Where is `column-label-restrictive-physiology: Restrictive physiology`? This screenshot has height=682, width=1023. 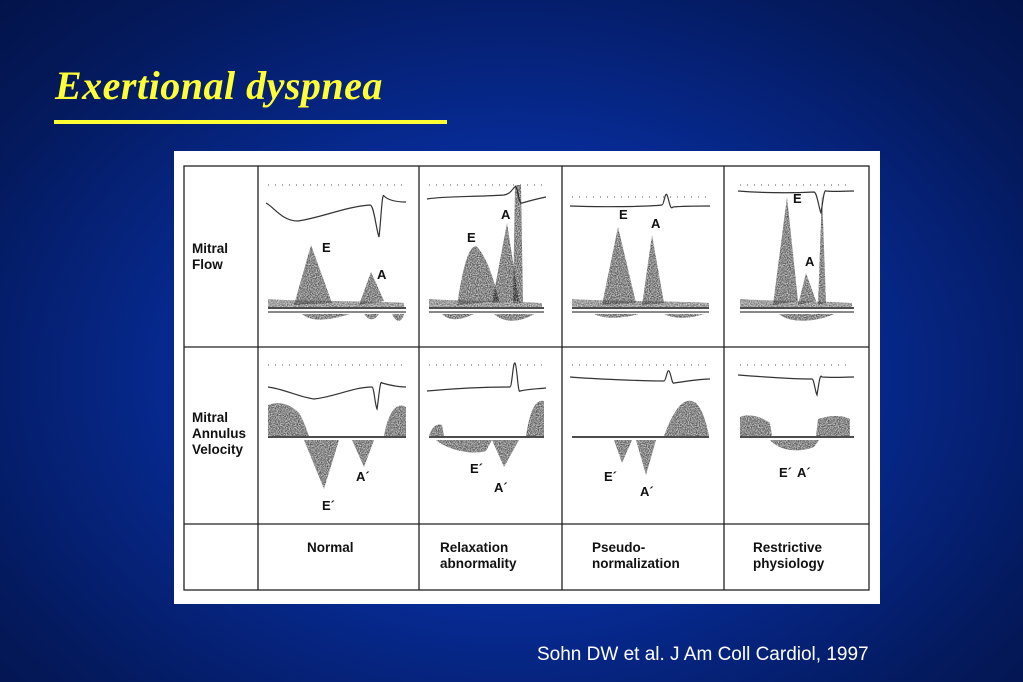 column-label-restrictive-physiology: Restrictive physiology is located at coordinates (789, 555).